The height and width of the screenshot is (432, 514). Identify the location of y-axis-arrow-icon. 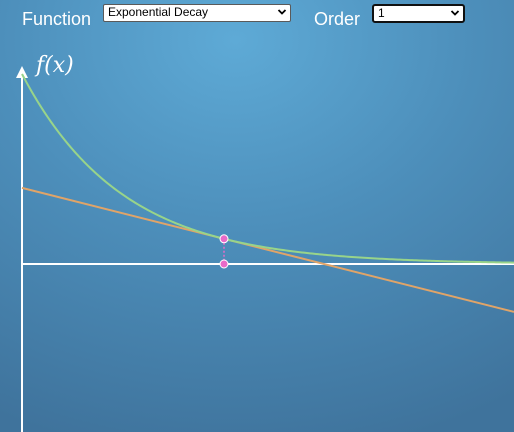
(22, 72).